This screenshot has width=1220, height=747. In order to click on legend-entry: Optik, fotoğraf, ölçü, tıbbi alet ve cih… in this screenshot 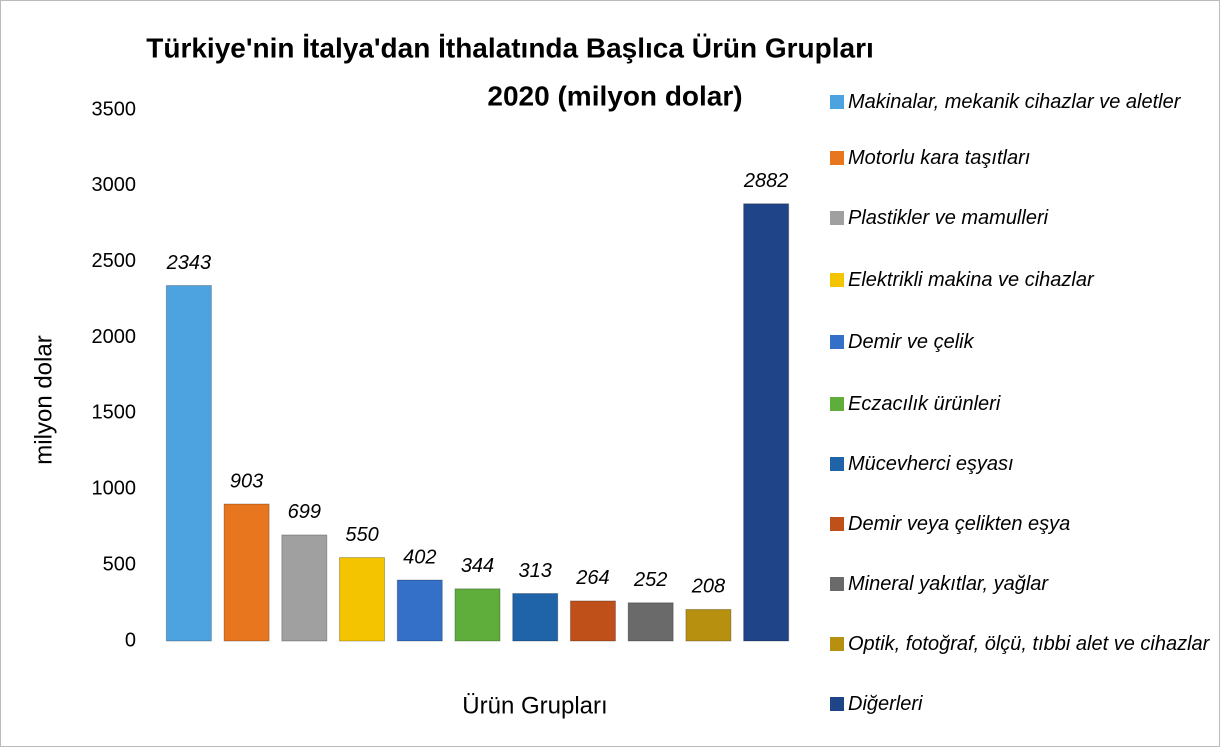, I will do `click(1020, 644)`.